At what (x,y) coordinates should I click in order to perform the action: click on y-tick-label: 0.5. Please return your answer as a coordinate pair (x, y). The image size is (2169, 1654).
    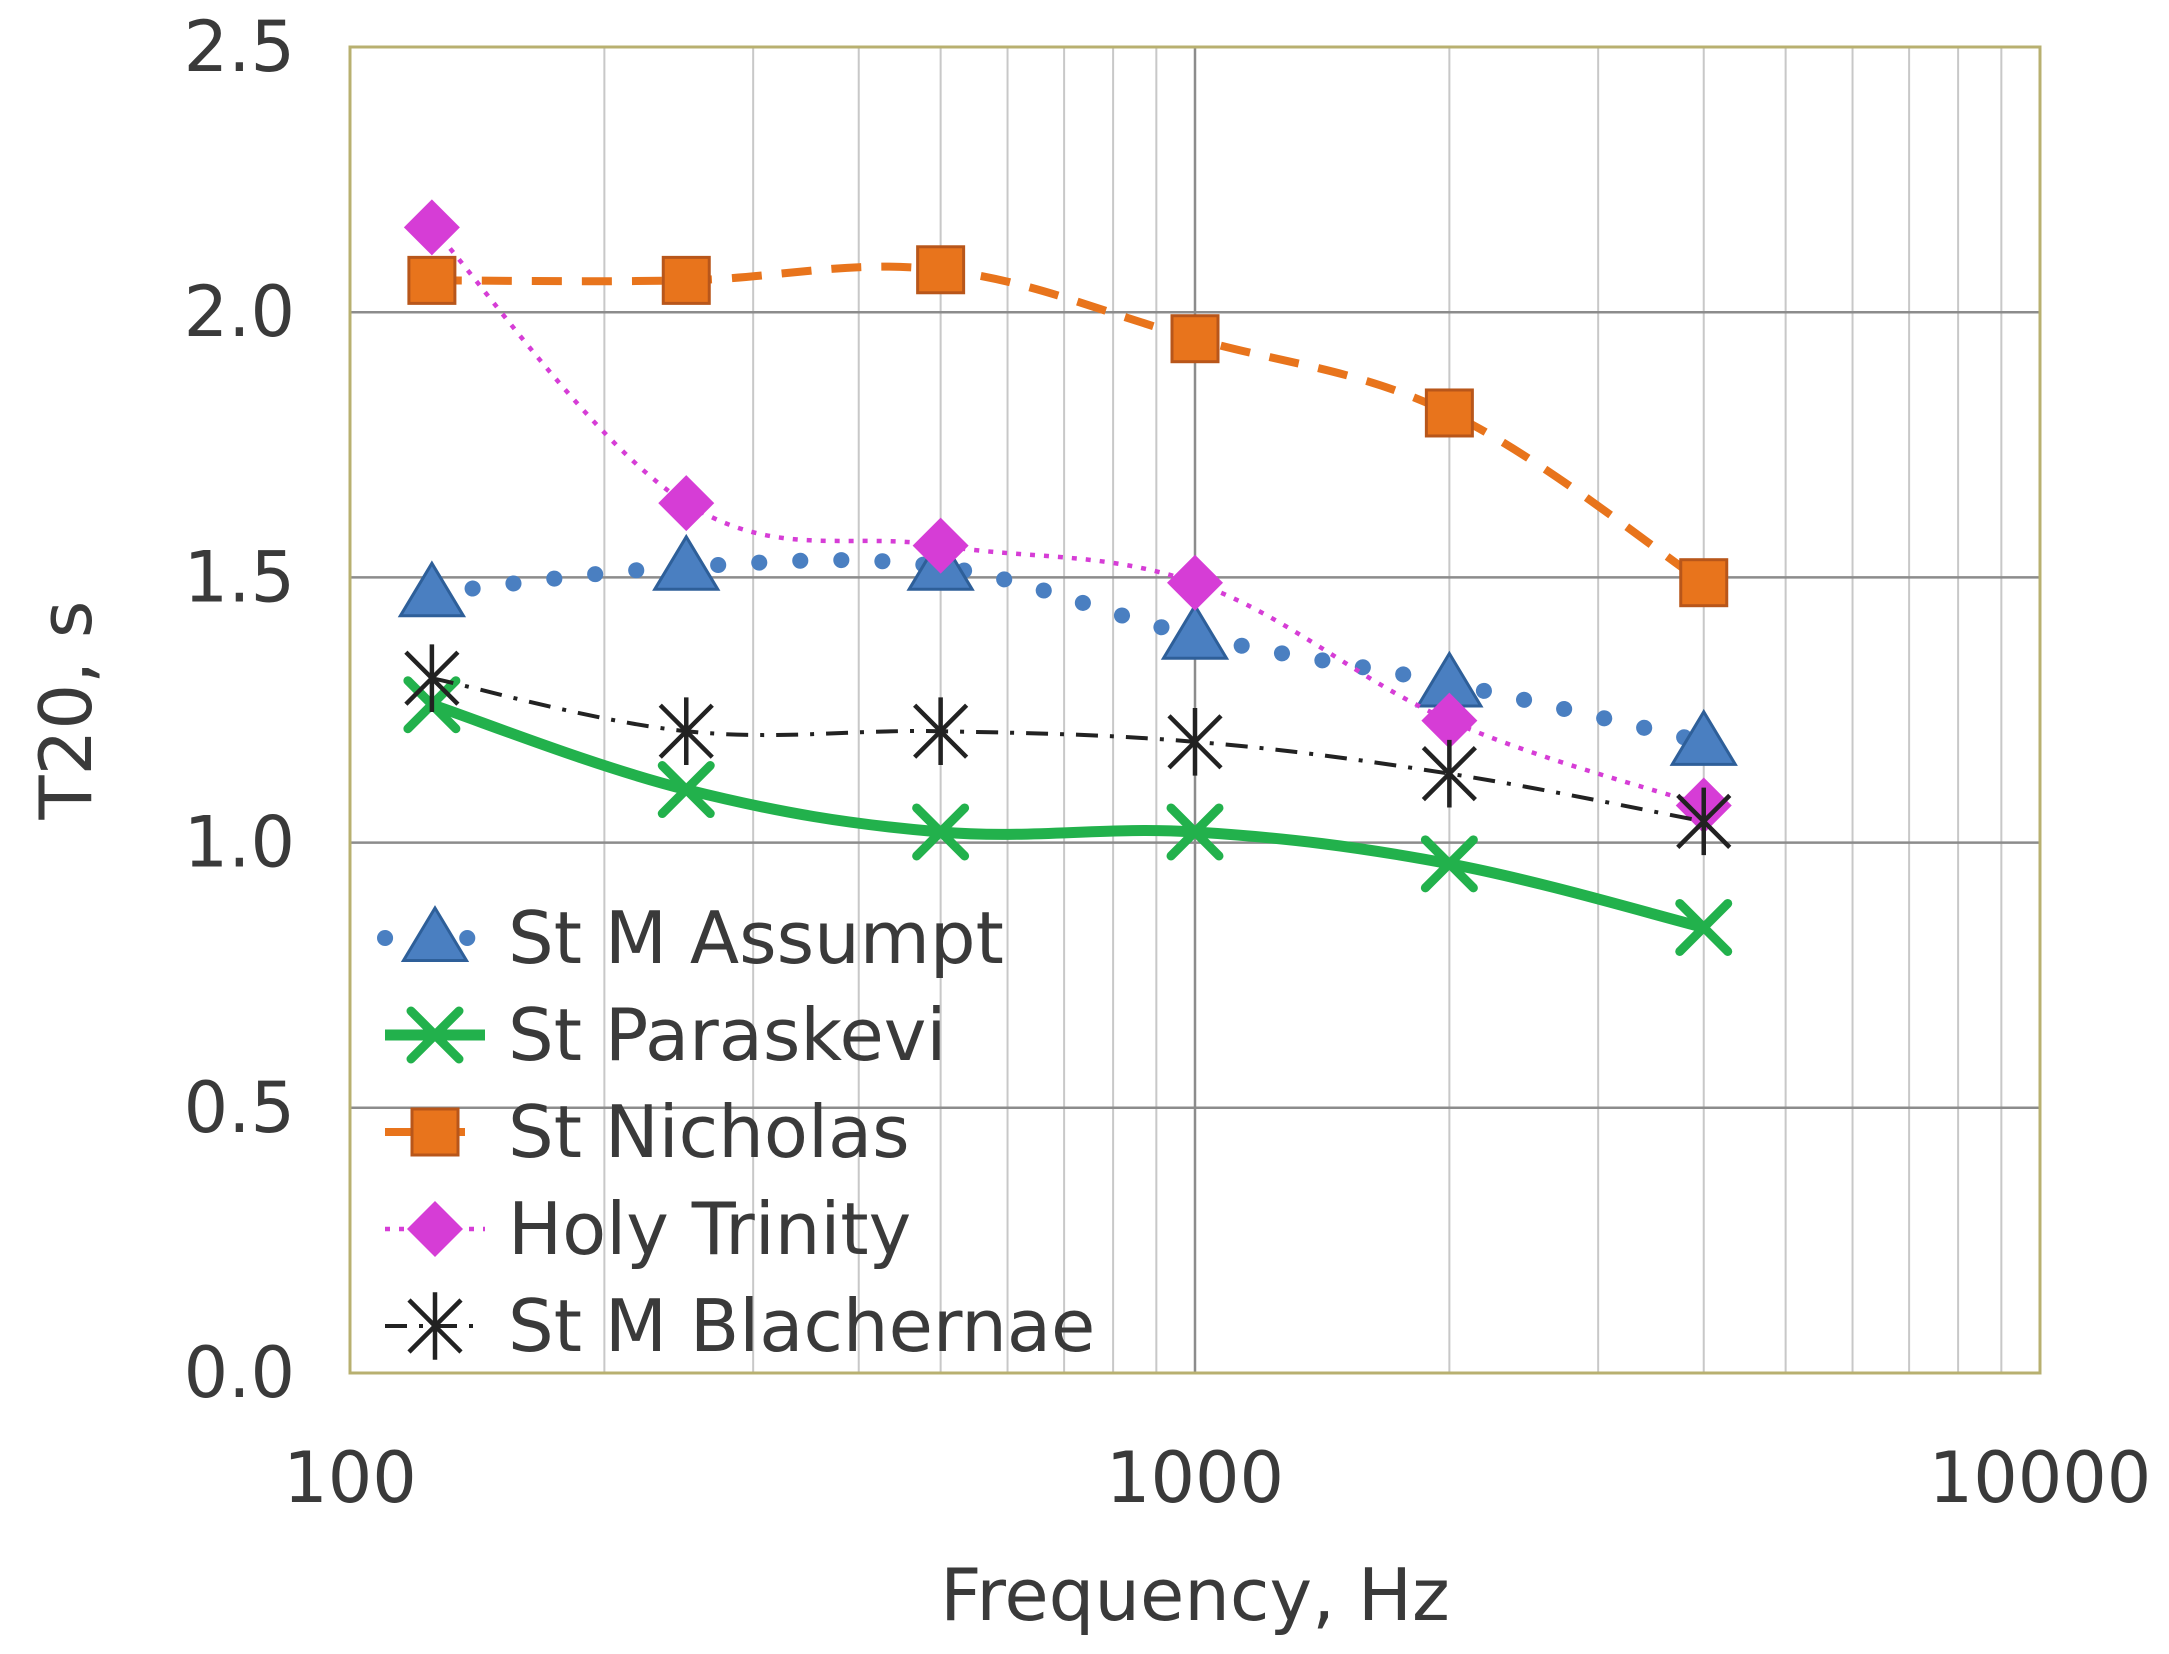
    Looking at the image, I should click on (239, 1108).